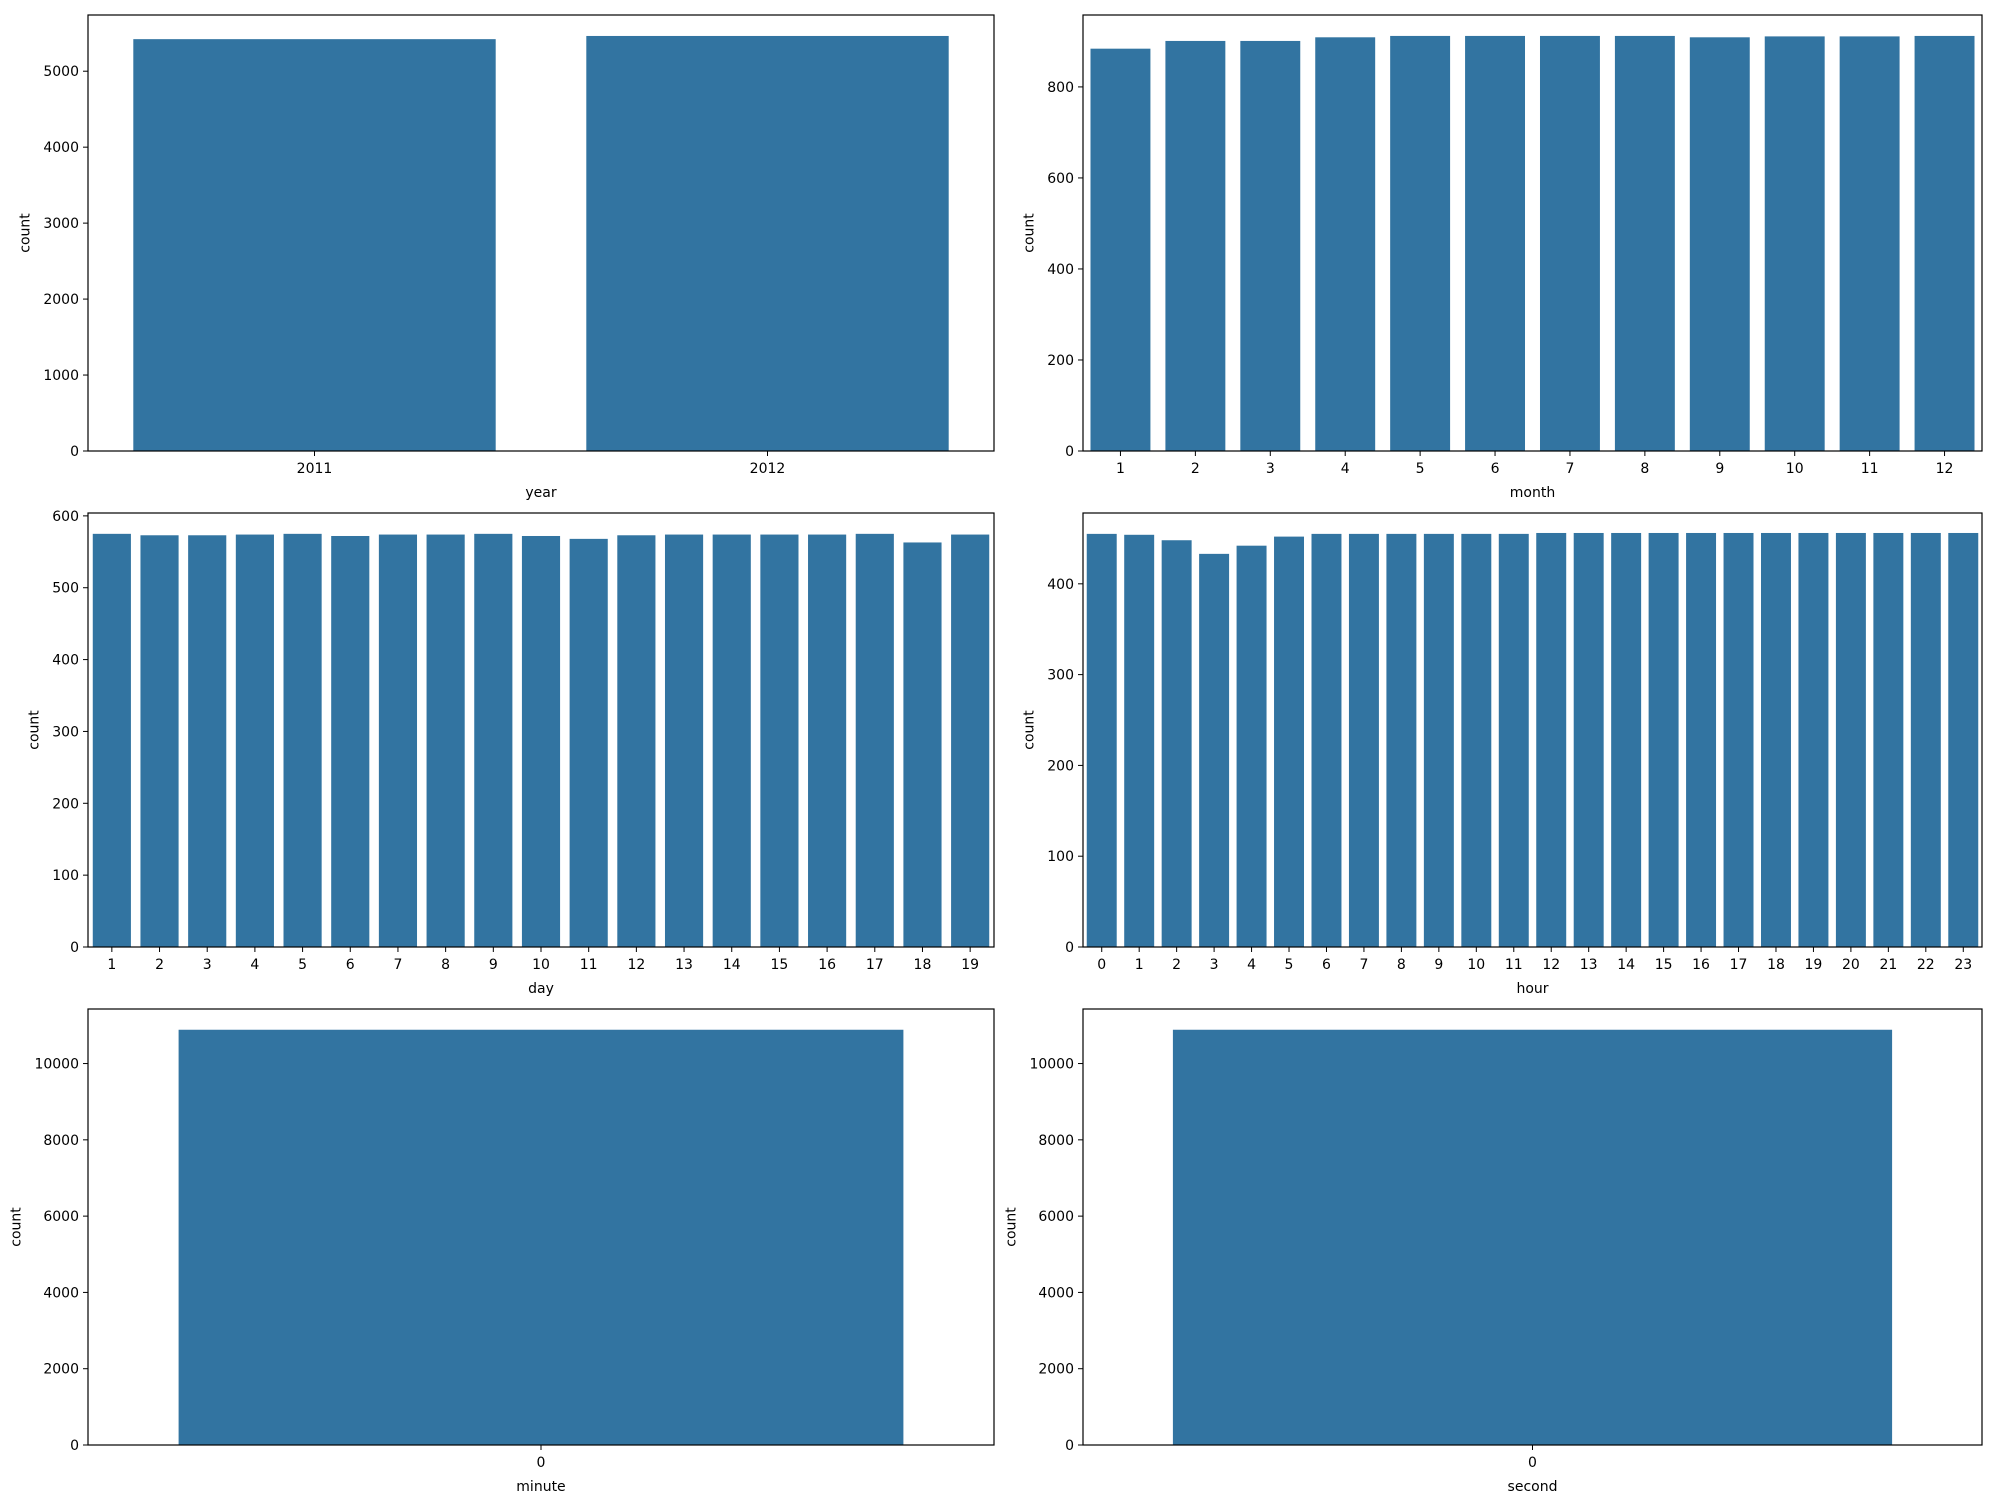 The image size is (2000, 1500). What do you see at coordinates (61, 72) in the screenshot?
I see `y-tick-label: 5000` at bounding box center [61, 72].